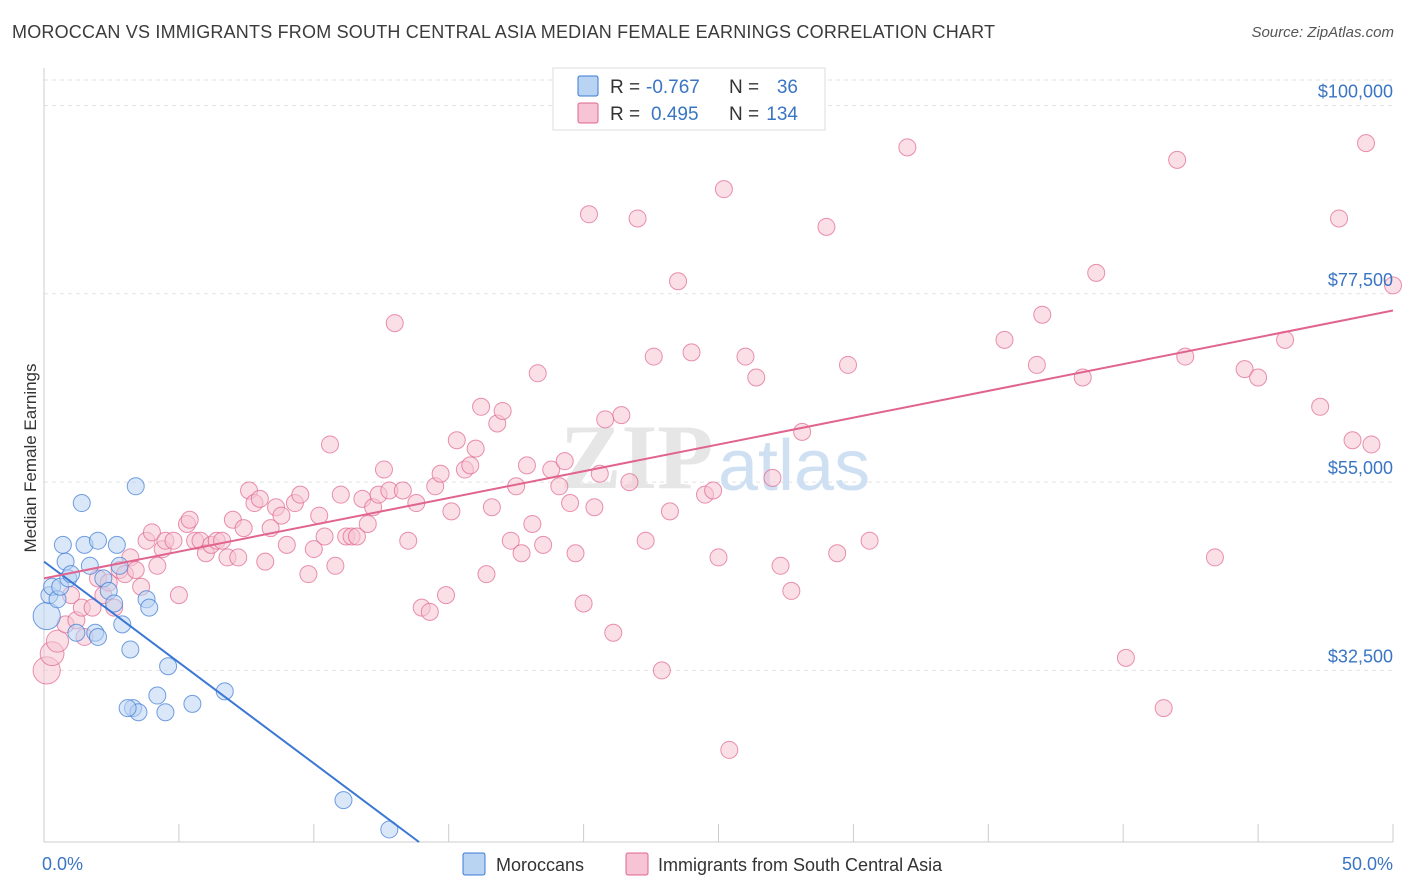 This screenshot has height=892, width=1406. What do you see at coordinates (787, 87) in the screenshot?
I see `legend-n-value-blue: 36` at bounding box center [787, 87].